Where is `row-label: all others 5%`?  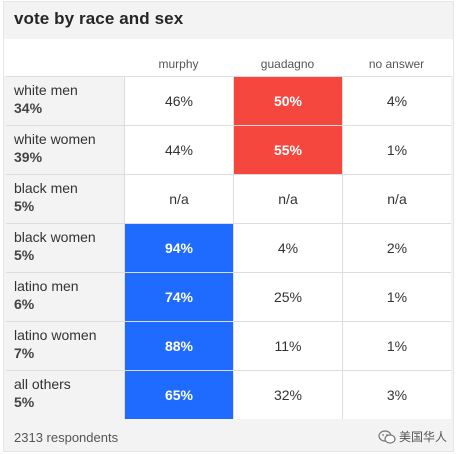 row-label: all others 5% is located at coordinates (65, 395).